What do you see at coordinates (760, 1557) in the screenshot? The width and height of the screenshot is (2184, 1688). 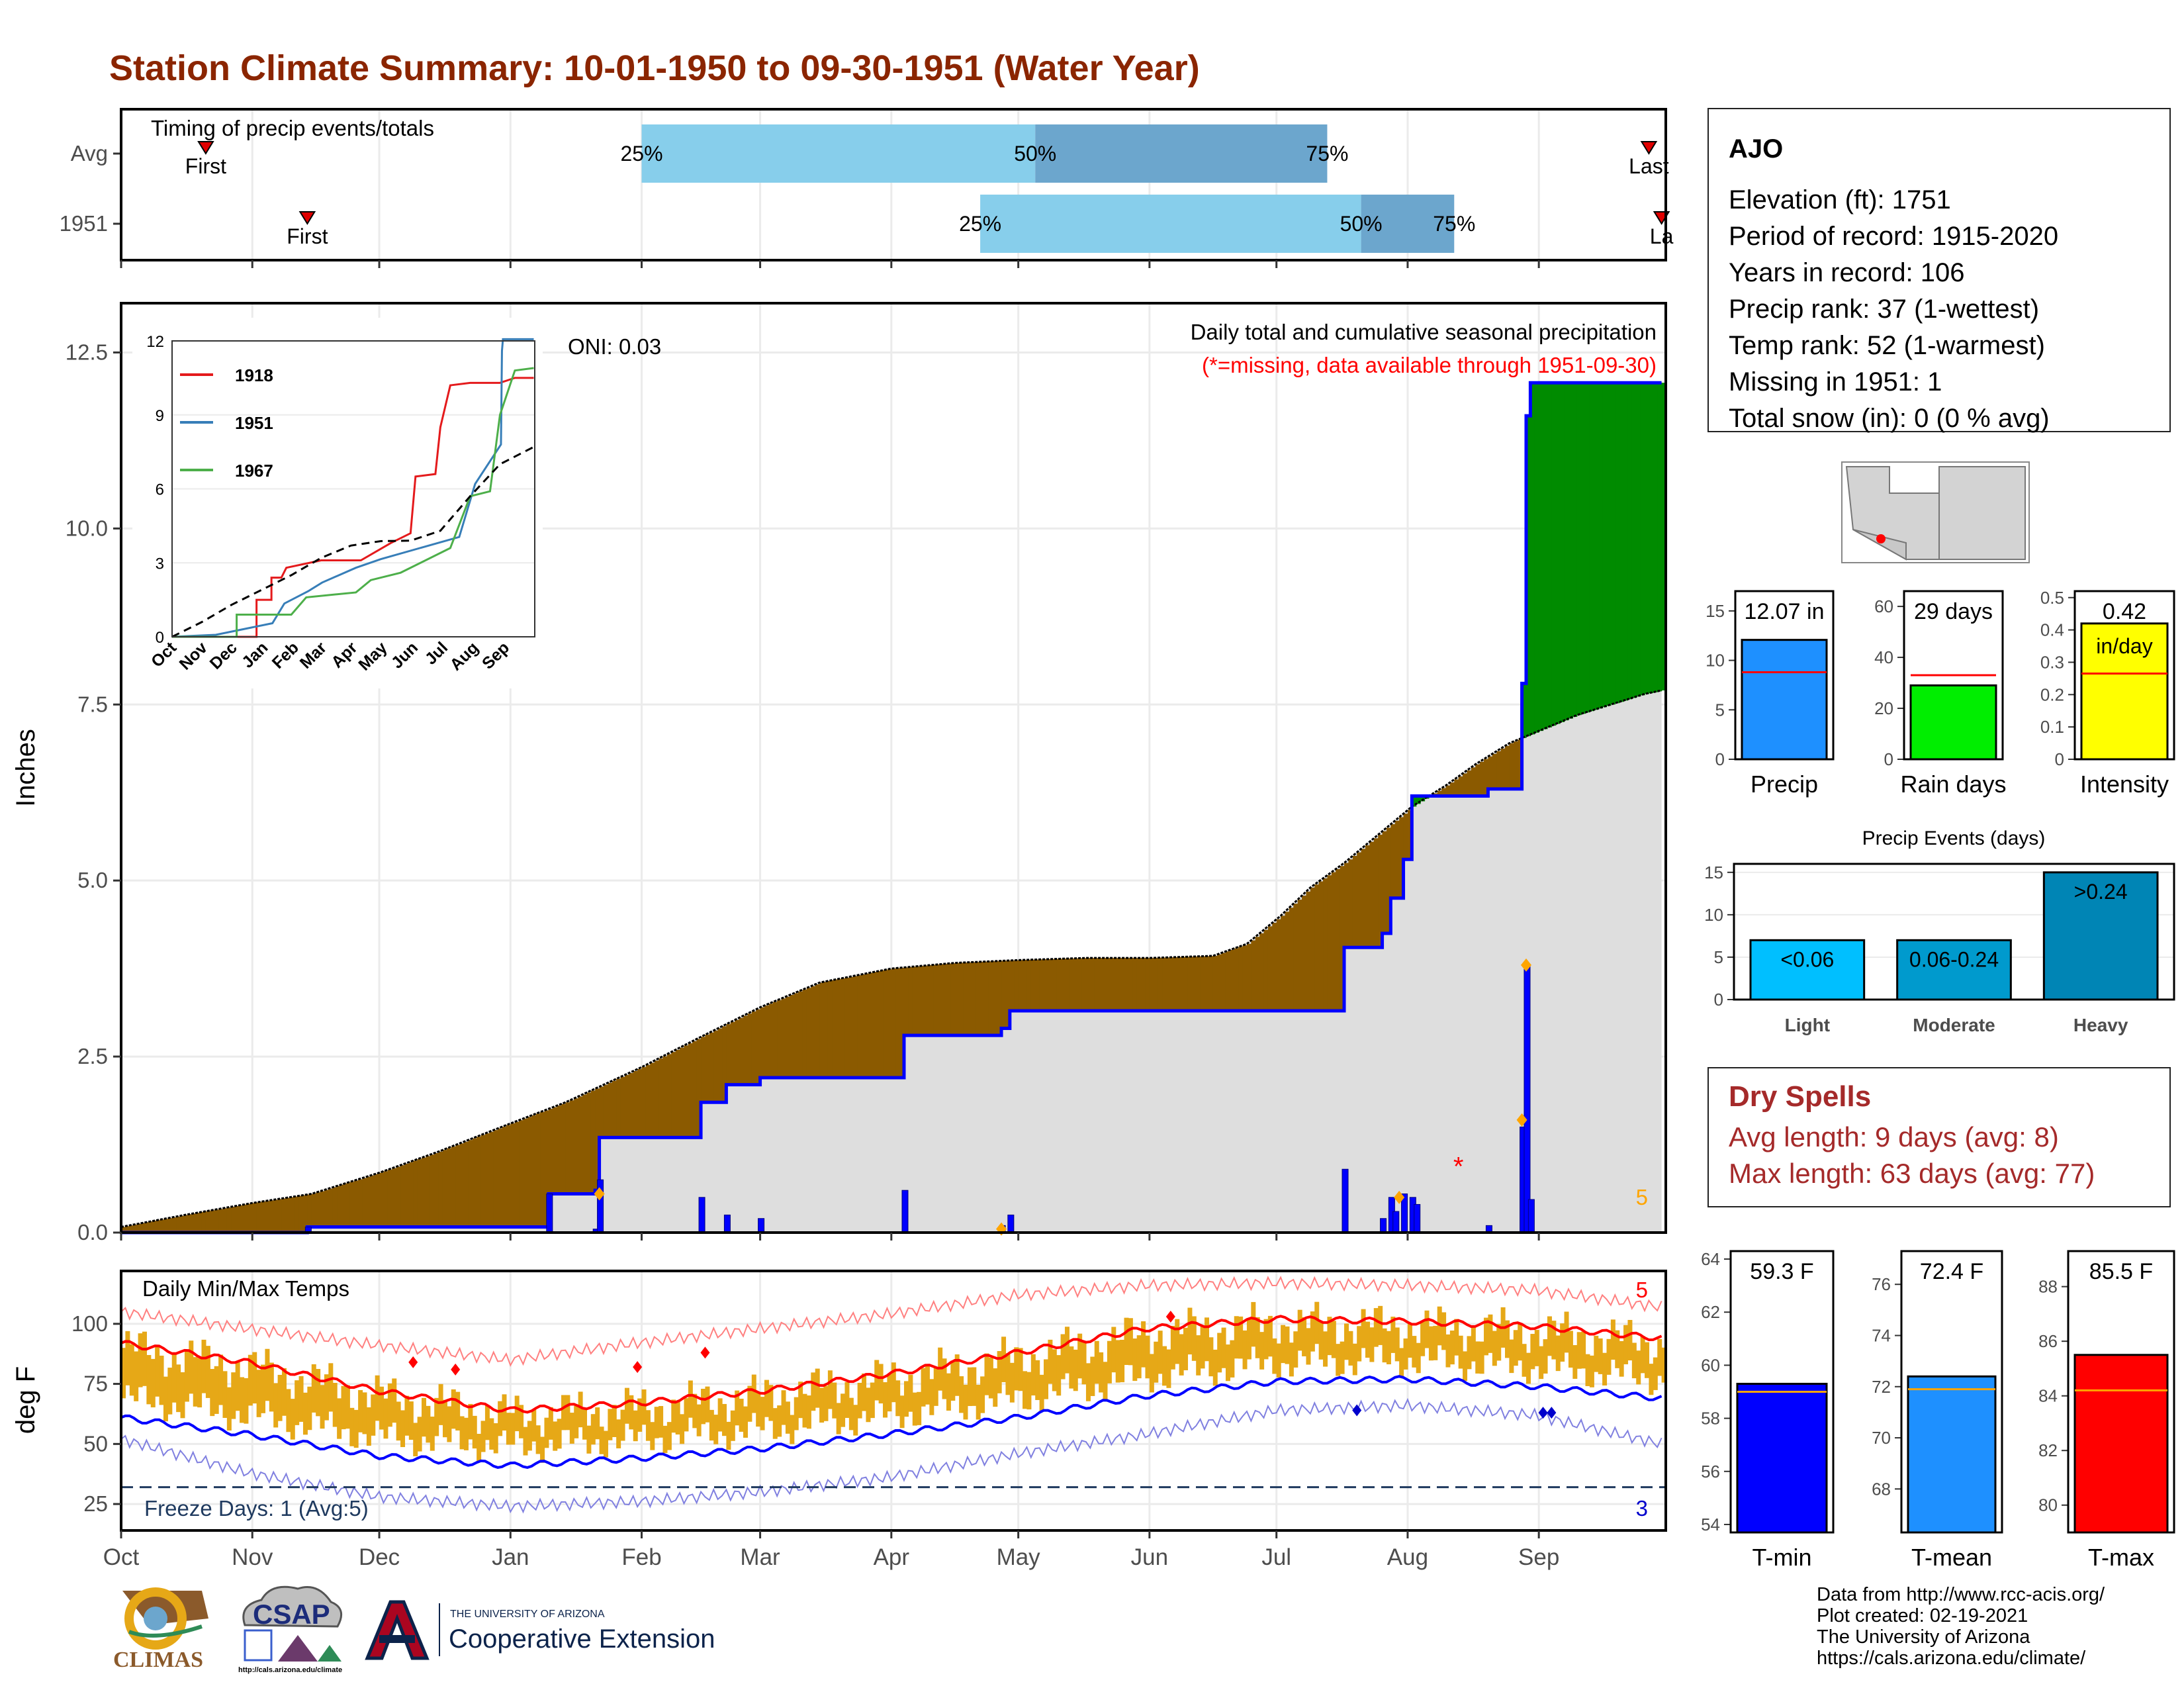 I see `month-label-Mar: Mar` at bounding box center [760, 1557].